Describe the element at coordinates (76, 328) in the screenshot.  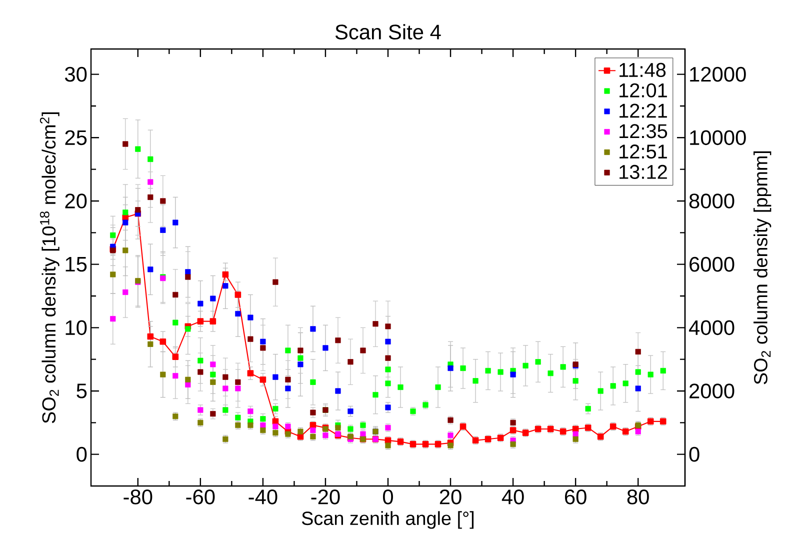
I see `y-tick-label: 10` at that location.